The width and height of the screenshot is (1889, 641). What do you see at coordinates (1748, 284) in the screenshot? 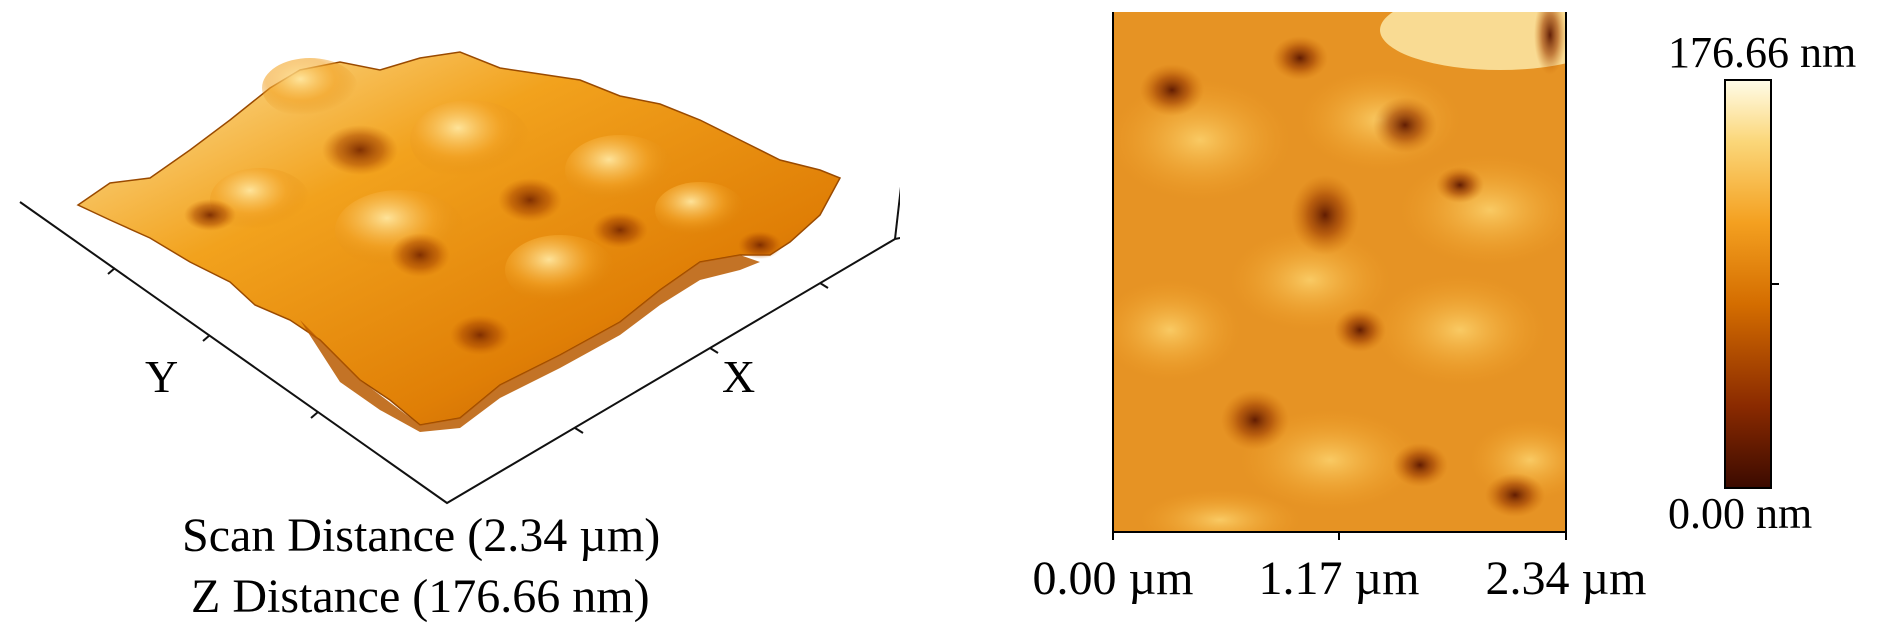
I see `colorbar` at bounding box center [1748, 284].